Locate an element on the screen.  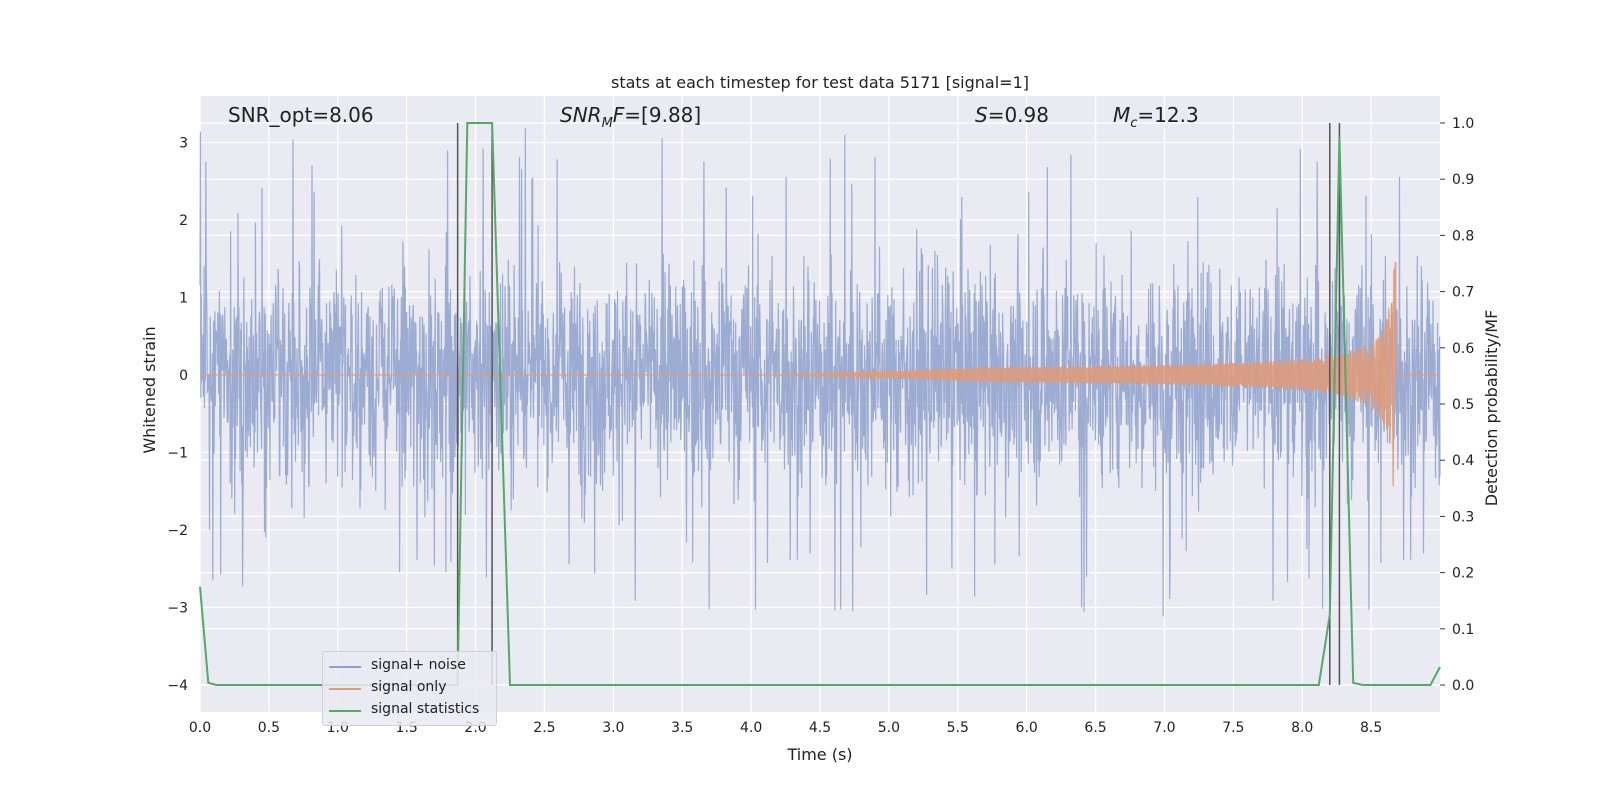
x-tick-label: 0.0 is located at coordinates (200, 728).